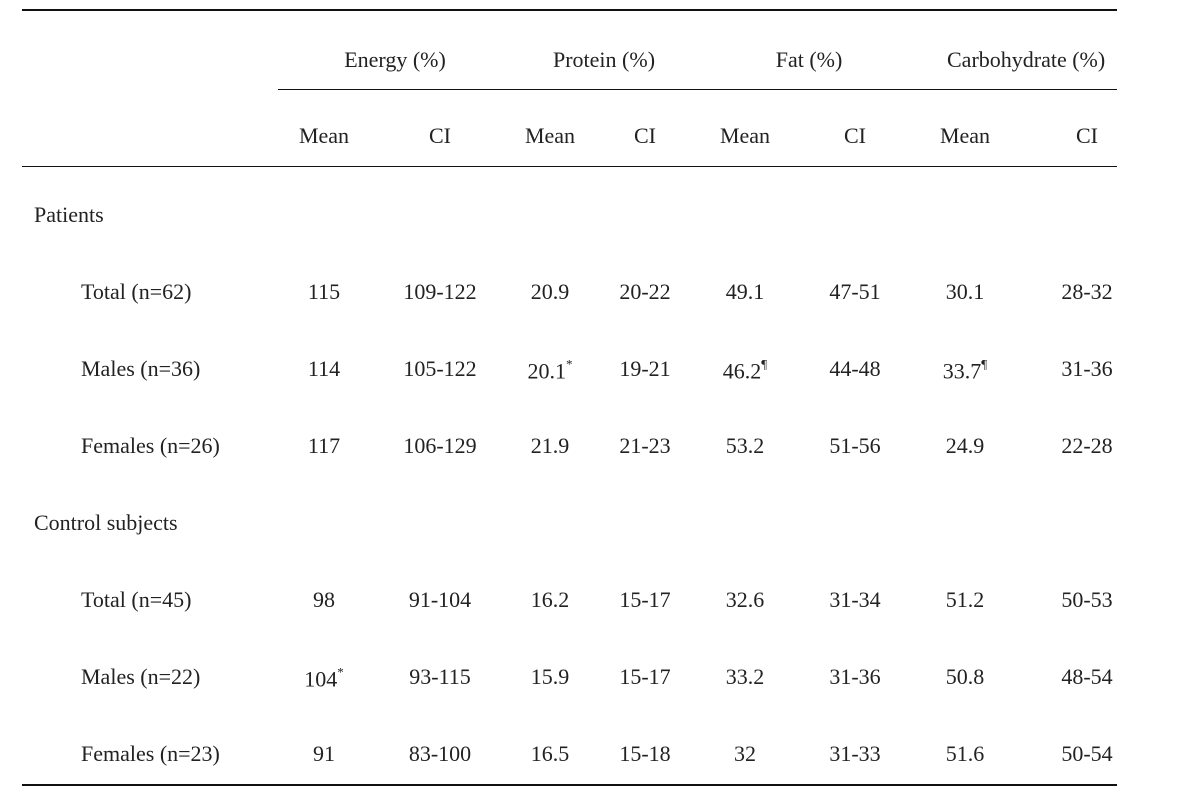 Image resolution: width=1177 pixels, height=800 pixels. Describe the element at coordinates (569, 785) in the screenshot. I see `bottom-rule` at that location.